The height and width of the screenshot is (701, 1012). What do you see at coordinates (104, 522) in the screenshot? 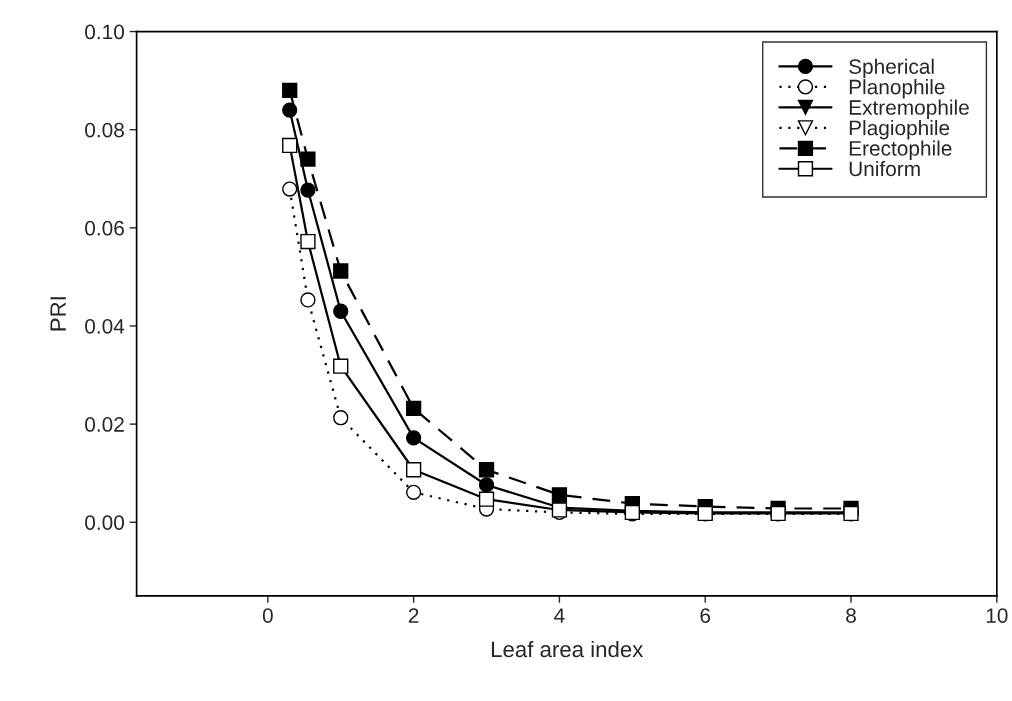
I see `y-tick-label: 0.00` at bounding box center [104, 522].